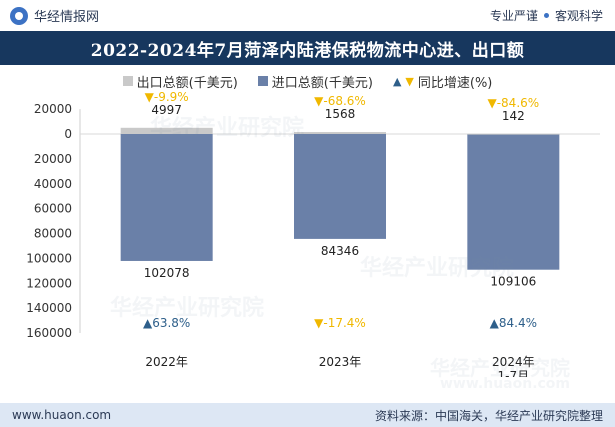 The width and height of the screenshot is (615, 427). I want to click on brand-name: 华经情报网, so click(67, 17).